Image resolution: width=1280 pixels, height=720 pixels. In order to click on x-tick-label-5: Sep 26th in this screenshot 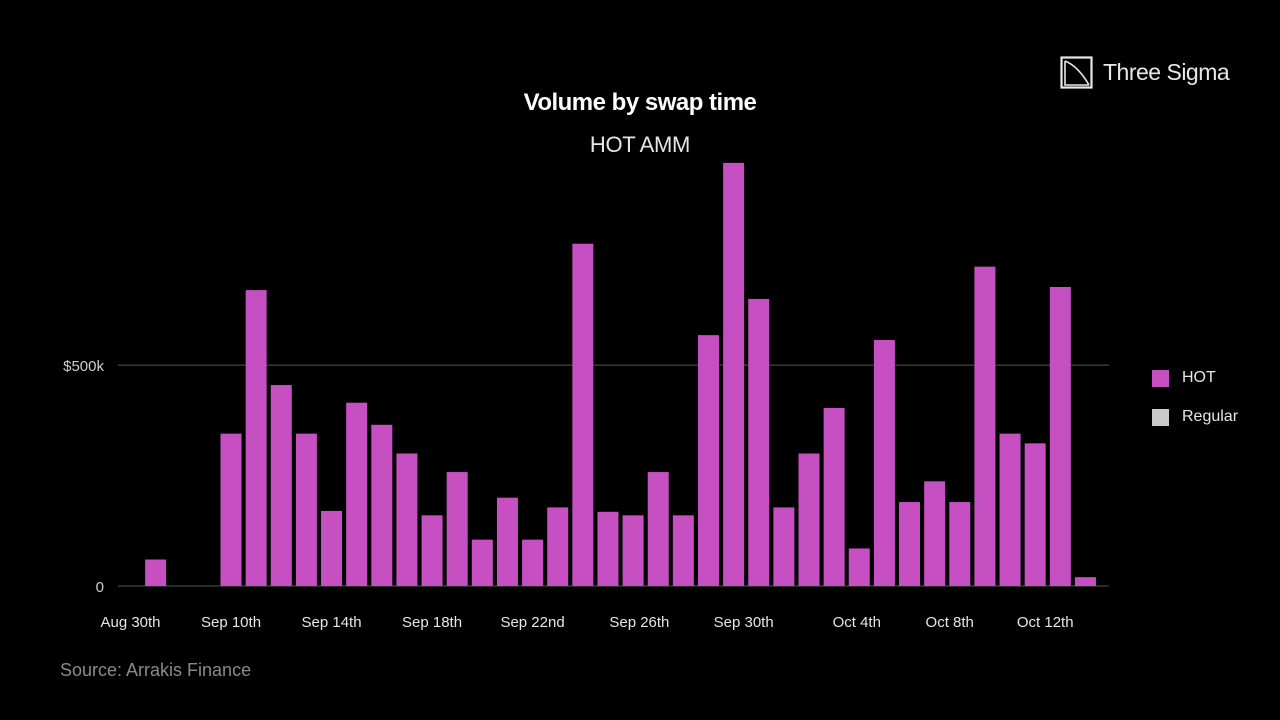, I will do `click(639, 622)`.